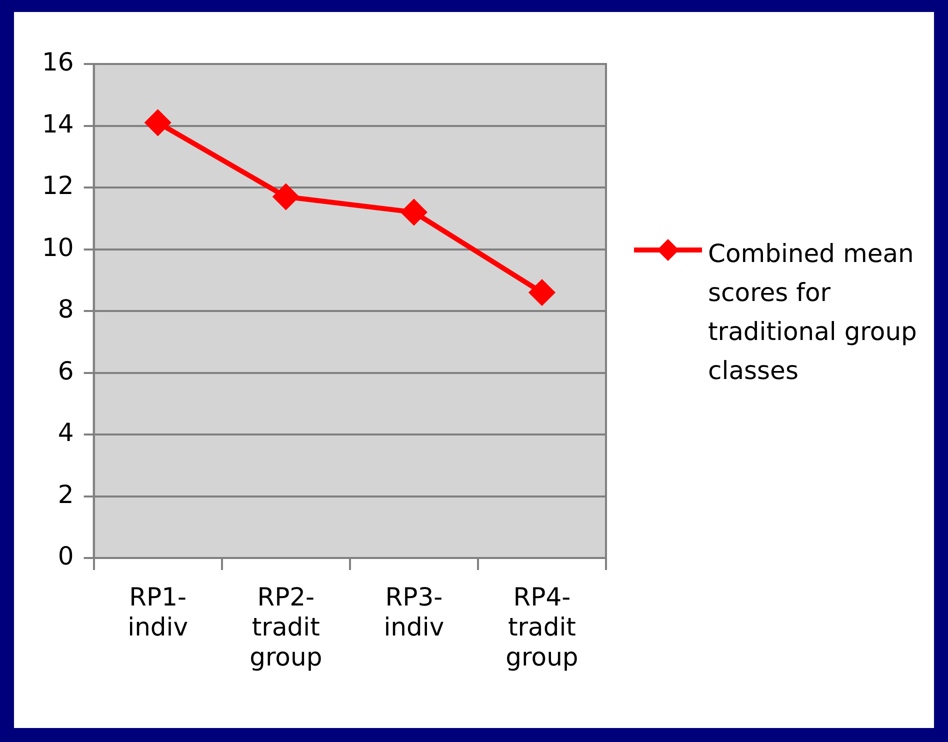 Image resolution: width=948 pixels, height=742 pixels. Describe the element at coordinates (58, 123) in the screenshot. I see `y-tick-label: 14` at that location.